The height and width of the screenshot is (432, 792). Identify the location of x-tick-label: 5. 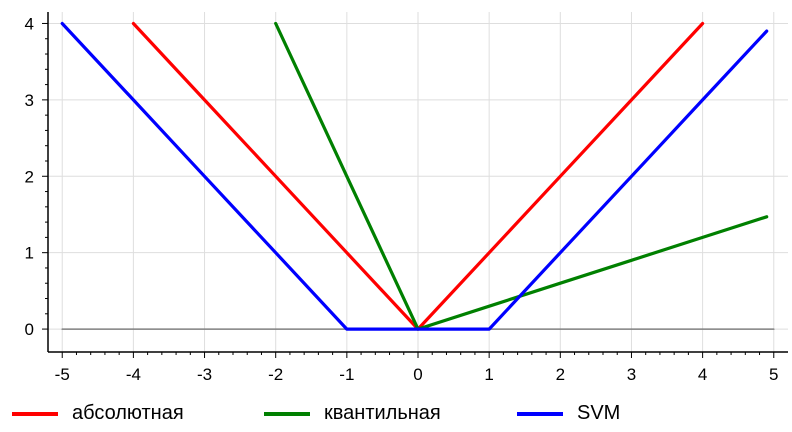
(773, 374).